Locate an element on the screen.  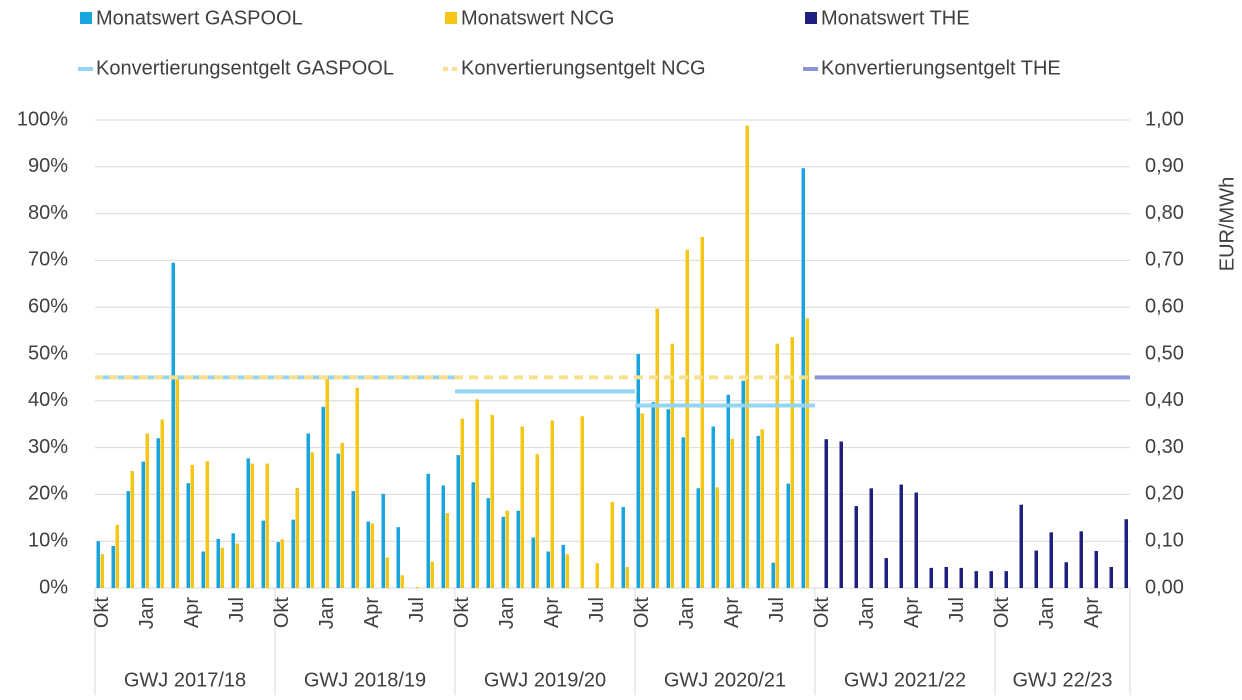
group-label: GWJ 2019/20 is located at coordinates (545, 680).